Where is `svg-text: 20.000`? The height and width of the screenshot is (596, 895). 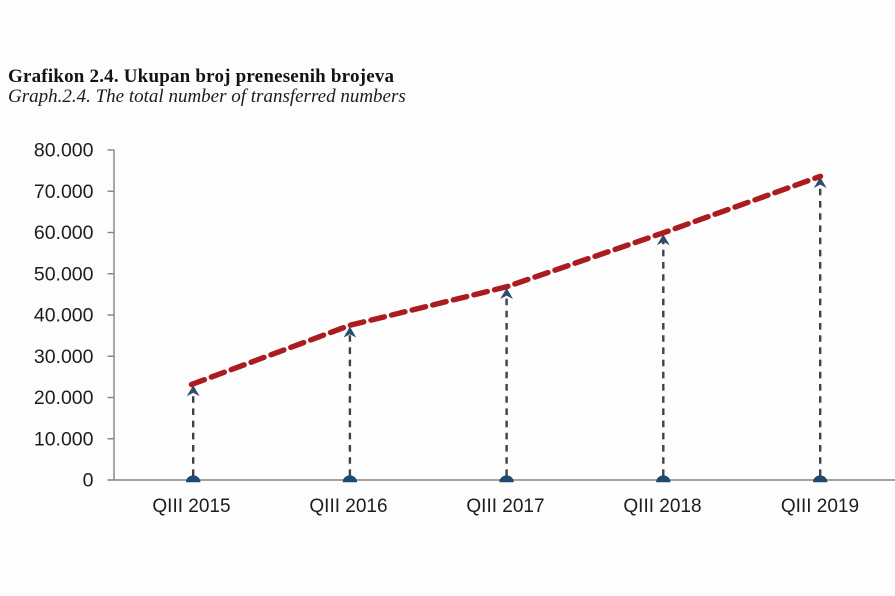
svg-text: 20.000 is located at coordinates (64, 398).